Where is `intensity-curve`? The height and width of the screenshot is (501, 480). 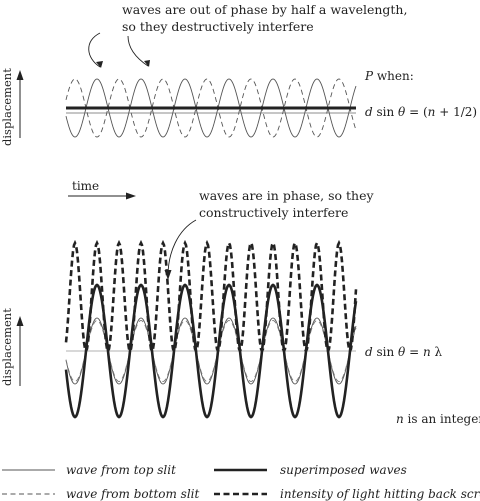 intensity-curve is located at coordinates (211, 297).